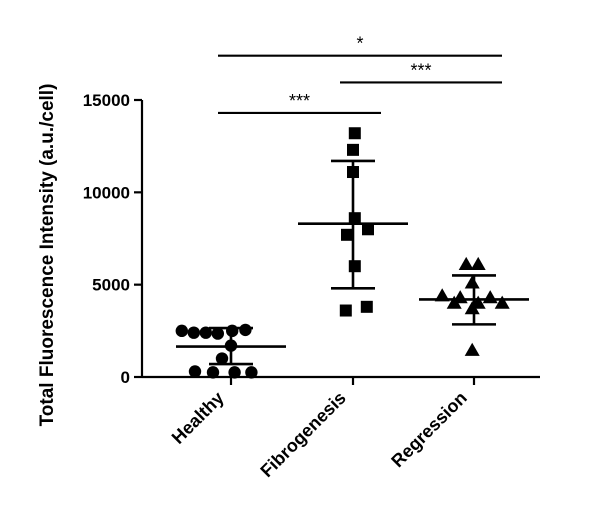 The width and height of the screenshot is (604, 524). I want to click on x-axis: Healthy Fibrogenesis Regression, so click(341, 428).